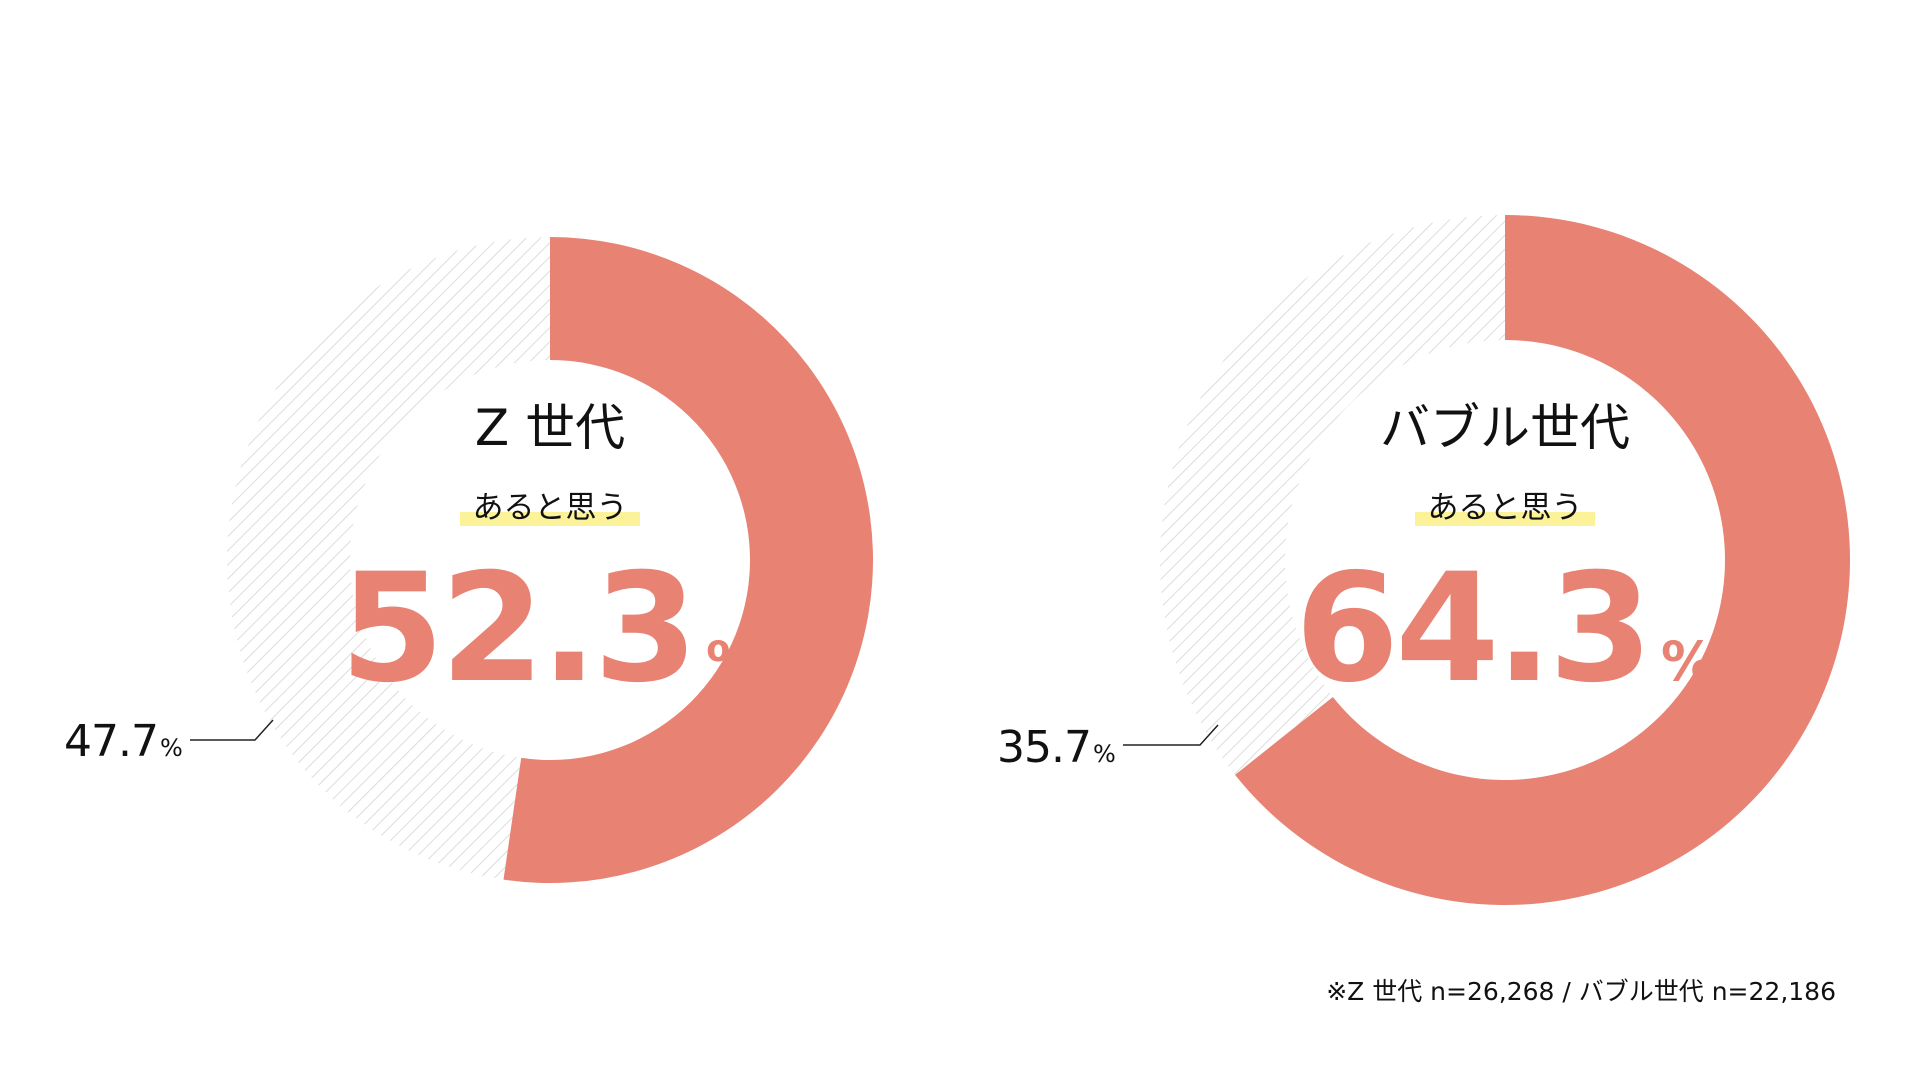 The width and height of the screenshot is (1920, 1084). Describe the element at coordinates (111, 741) in the screenshot. I see `remainder-value: 47.7` at that location.